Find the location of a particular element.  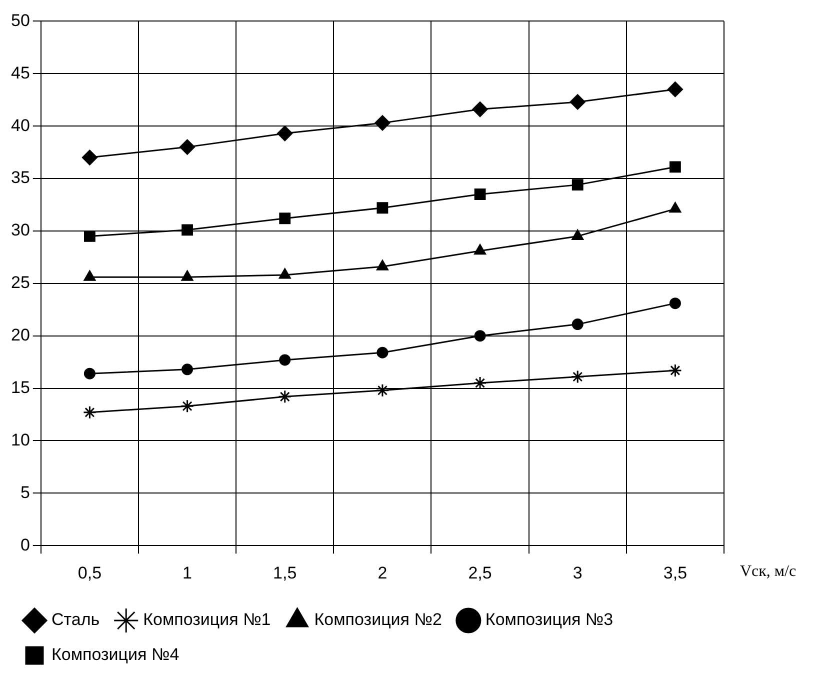

x-tick-label: 3,5 is located at coordinates (675, 572).